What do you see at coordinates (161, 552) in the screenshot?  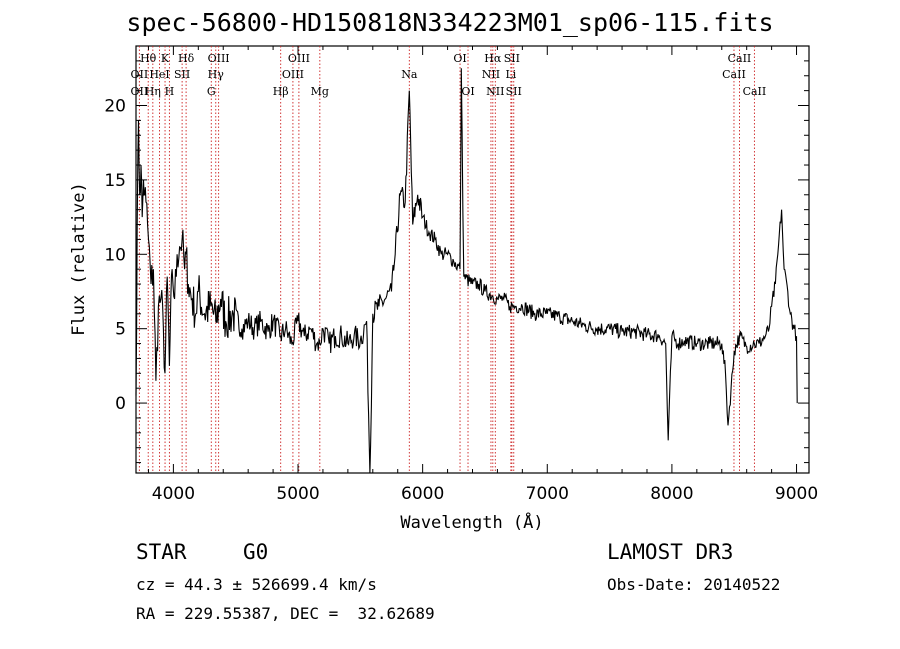 I see `star-class-label: STAR` at bounding box center [161, 552].